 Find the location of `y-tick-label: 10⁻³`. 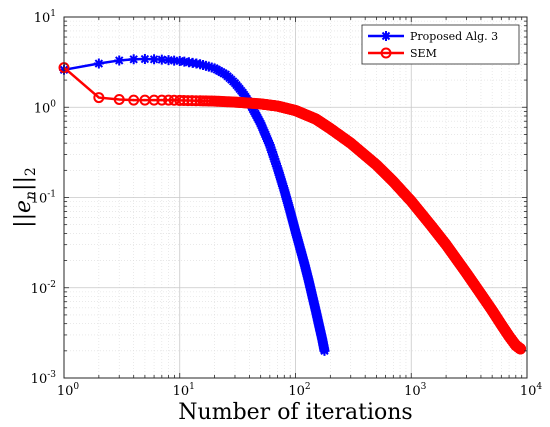

y-tick-label: 10⁻³ is located at coordinates (44, 378).